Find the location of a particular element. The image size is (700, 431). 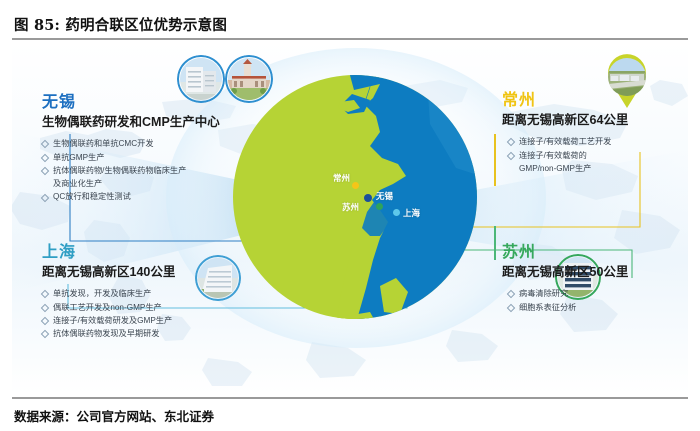

city-label-changzhou: 常州 is located at coordinates (342, 178).